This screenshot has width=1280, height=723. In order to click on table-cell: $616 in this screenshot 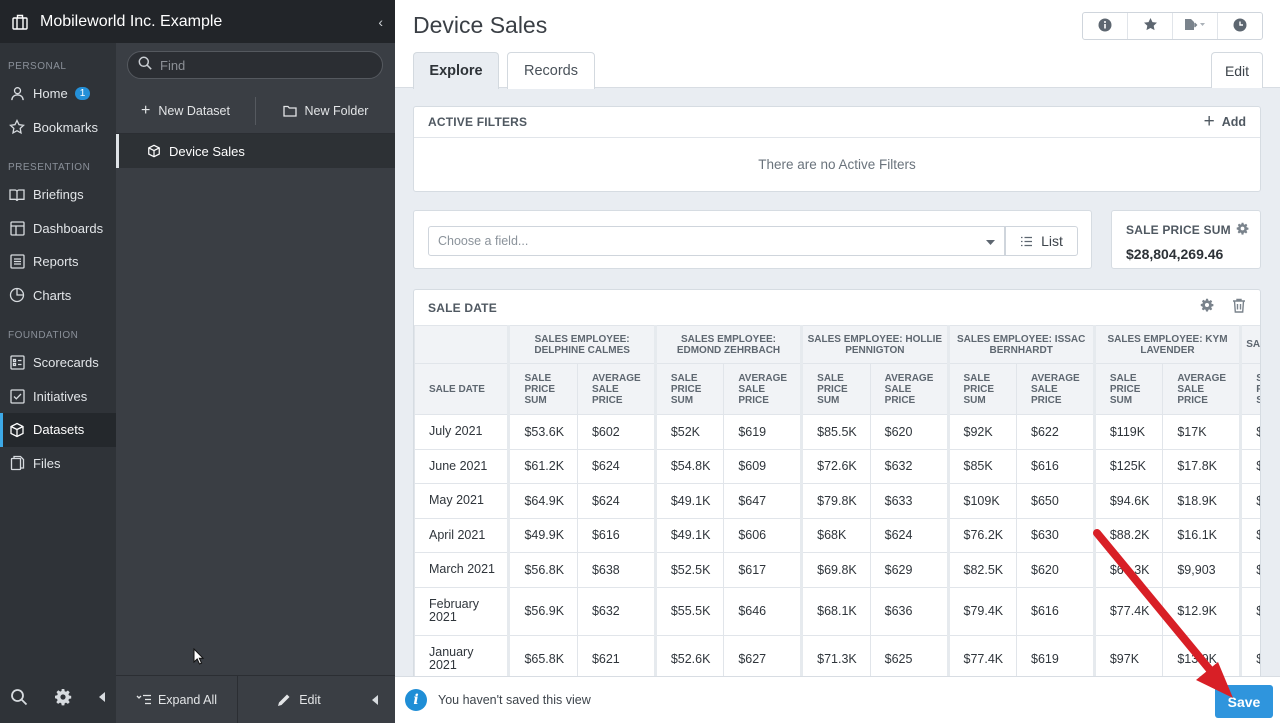, I will do `click(1055, 611)`.